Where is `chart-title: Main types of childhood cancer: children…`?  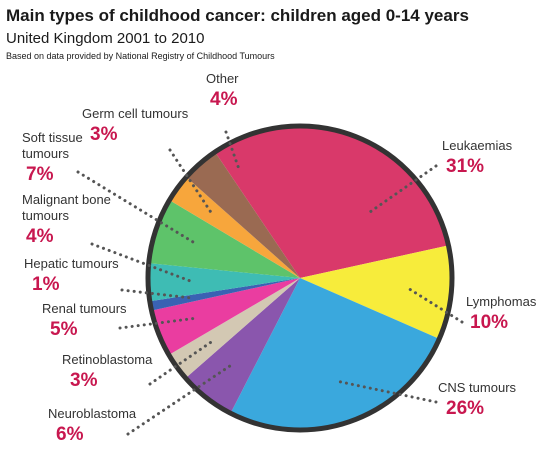
chart-title: Main types of childhood cancer: children… is located at coordinates (237, 15).